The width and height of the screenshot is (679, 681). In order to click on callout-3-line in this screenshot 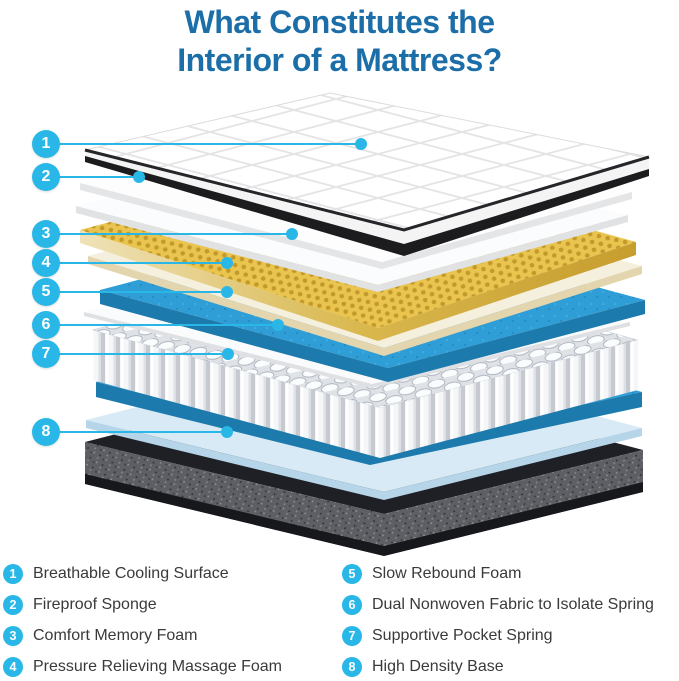, I will do `click(175, 234)`.